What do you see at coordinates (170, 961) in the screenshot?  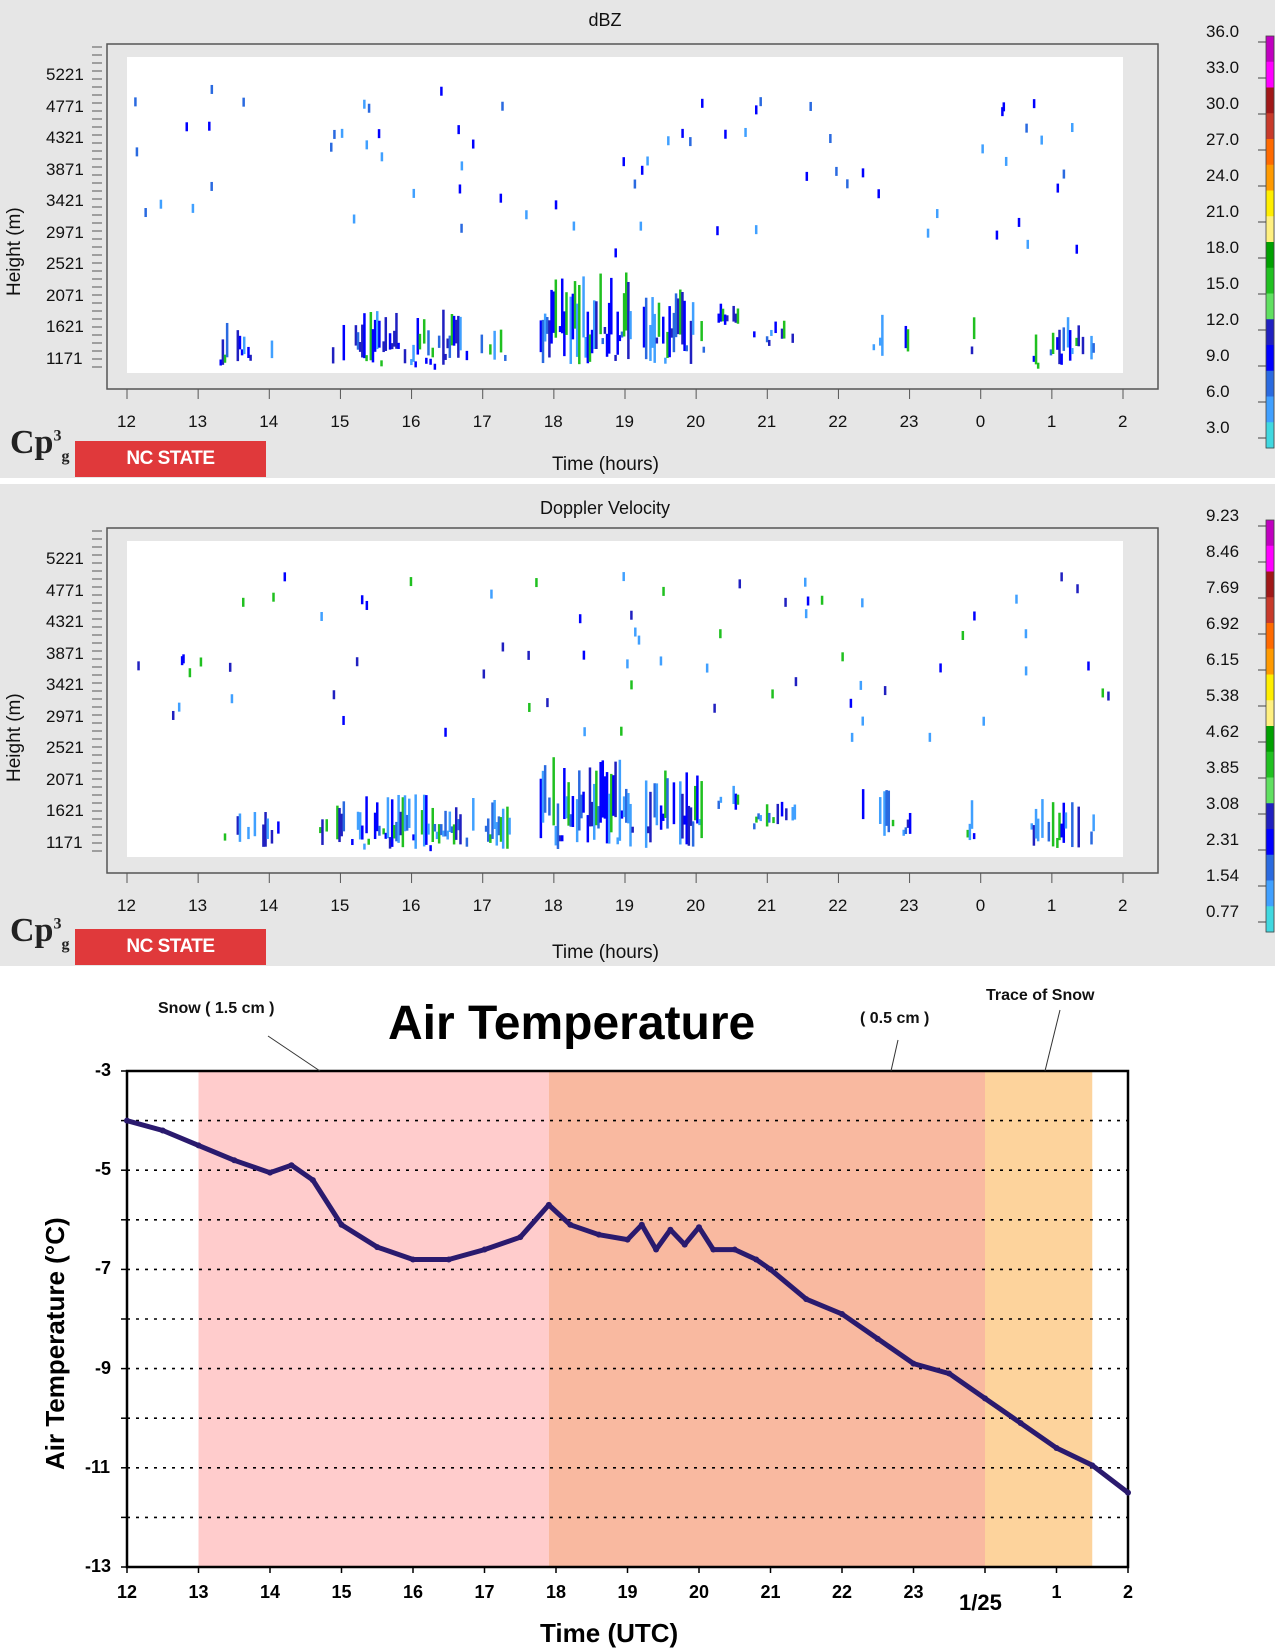 I see `ncsu-logo: NC STATE UNIVERSITY` at bounding box center [170, 961].